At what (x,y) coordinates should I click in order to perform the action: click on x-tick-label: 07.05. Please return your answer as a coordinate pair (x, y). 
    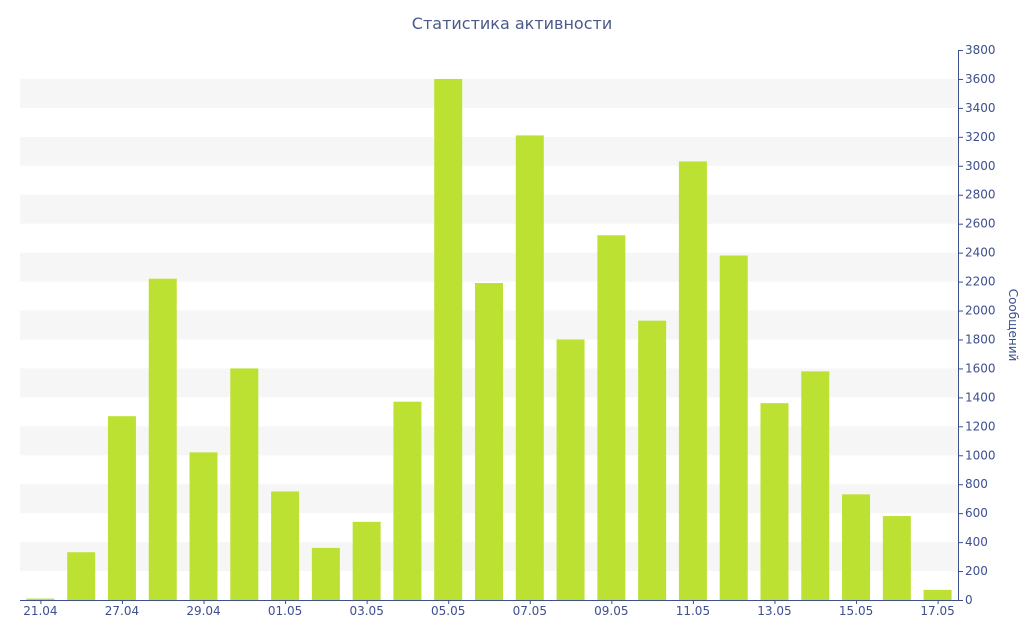
    Looking at the image, I should click on (530, 611).